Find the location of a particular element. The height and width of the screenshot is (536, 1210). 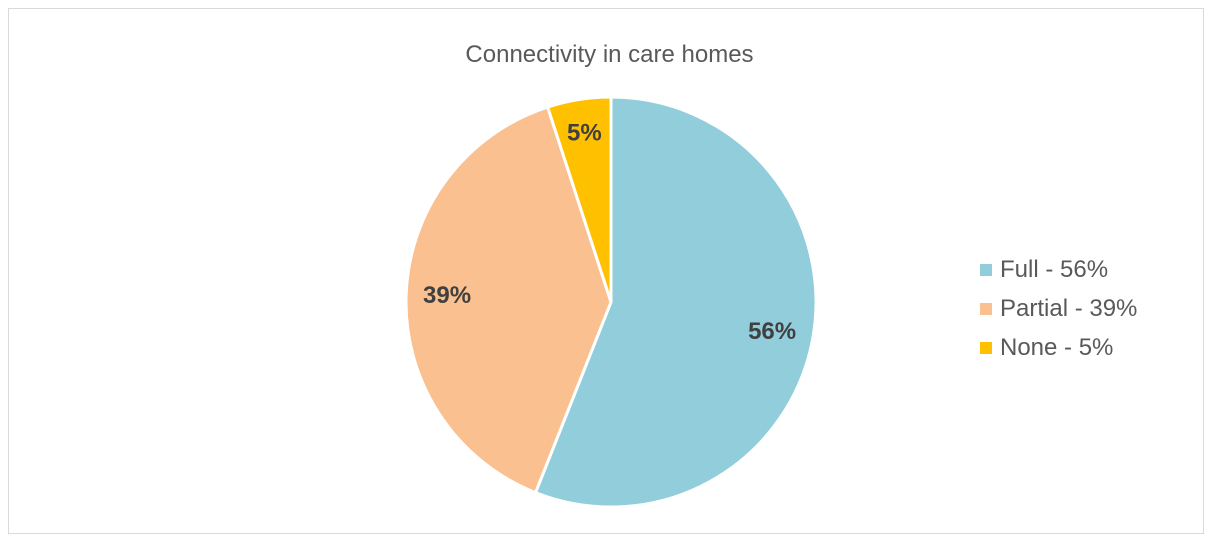

legend-item-partial: Partial - 39% is located at coordinates (1058, 308).